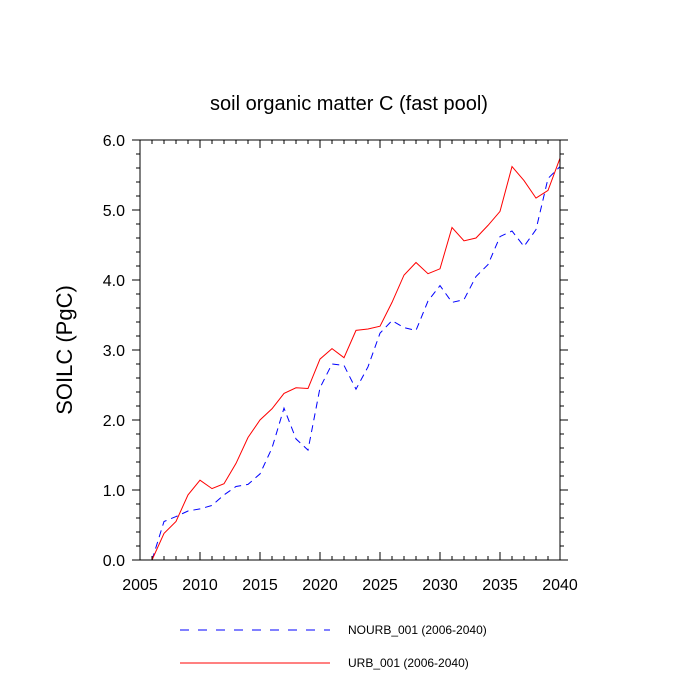  What do you see at coordinates (349, 104) in the screenshot?
I see `chart-title: soil organic matter C (fast pool)` at bounding box center [349, 104].